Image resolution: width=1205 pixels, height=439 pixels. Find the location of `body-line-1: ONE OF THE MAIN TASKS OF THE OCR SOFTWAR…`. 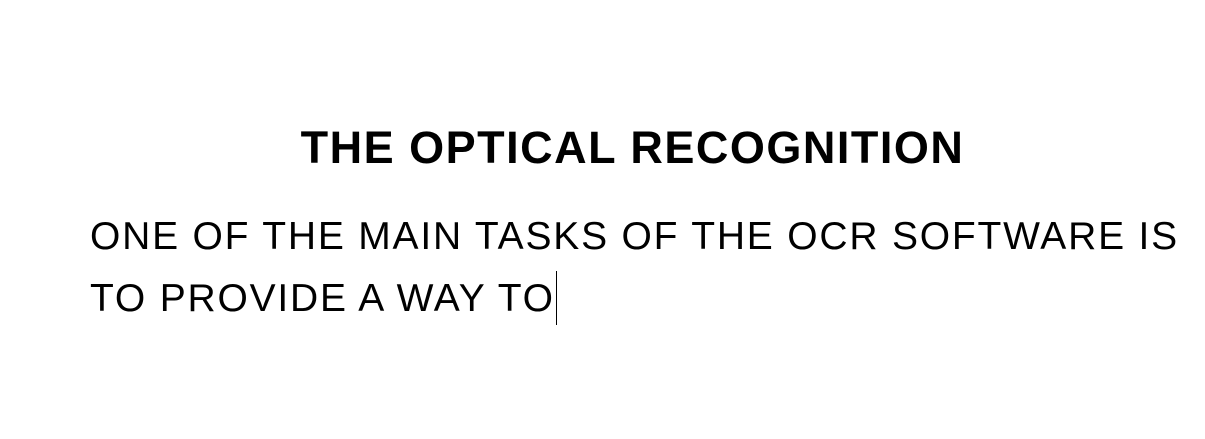

body-line-1: ONE OF THE MAIN TASKS OF THE OCR SOFTWAR… is located at coordinates (634, 236).